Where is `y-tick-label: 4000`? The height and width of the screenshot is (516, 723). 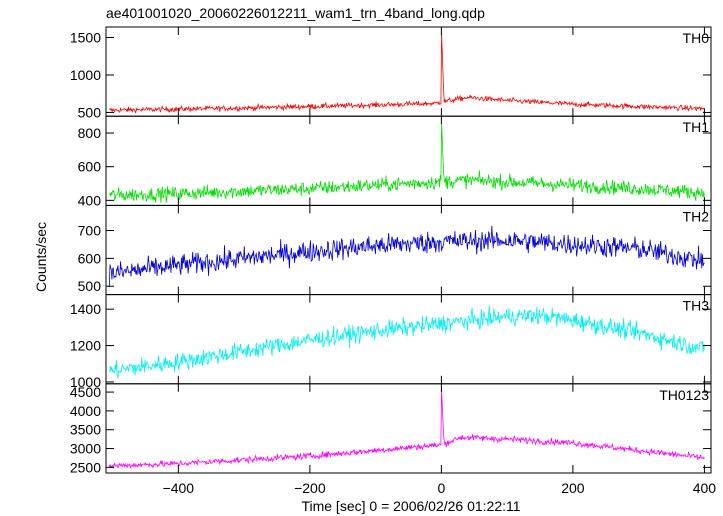 y-tick-label: 4000 is located at coordinates (85, 411).